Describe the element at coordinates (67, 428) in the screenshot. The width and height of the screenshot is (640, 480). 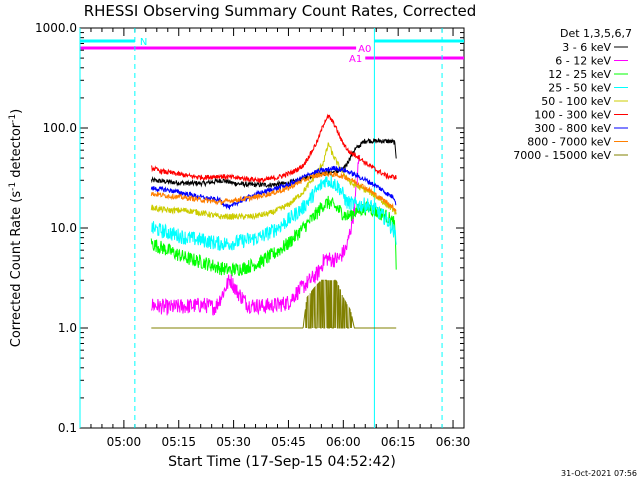
I see `y-tick-label: 0.1` at that location.